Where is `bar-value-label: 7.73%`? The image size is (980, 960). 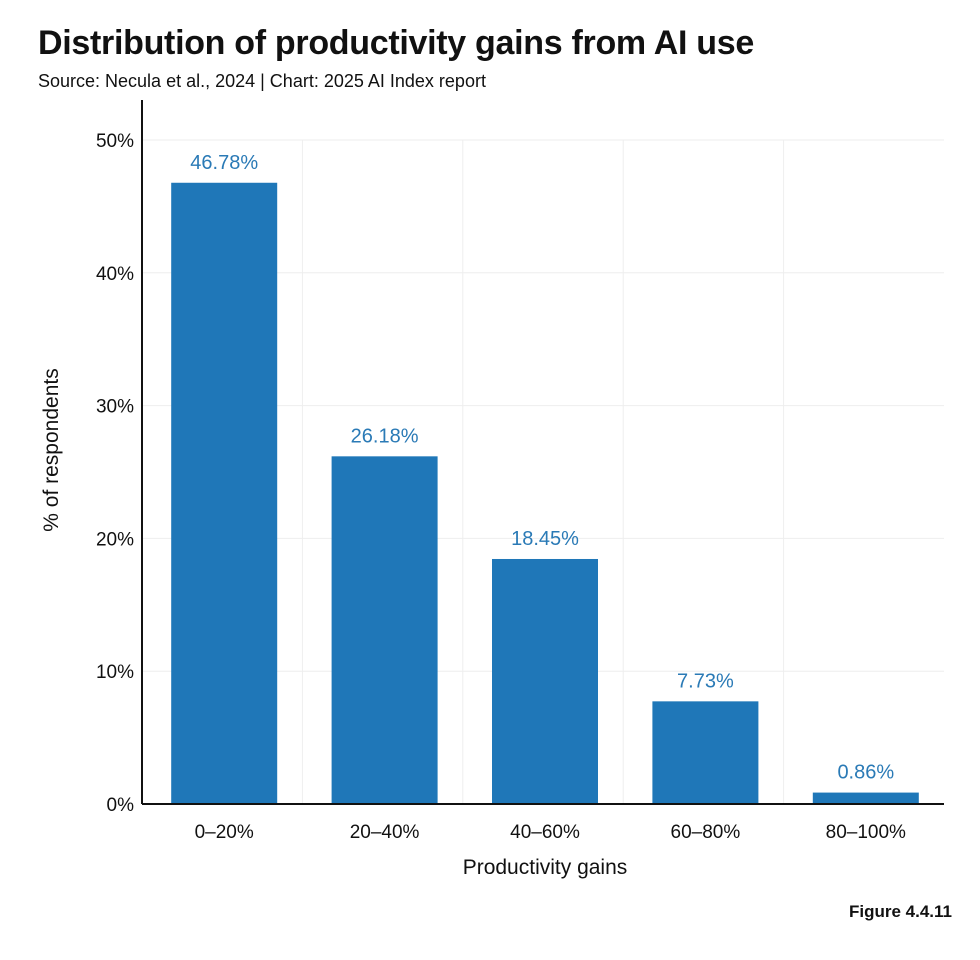
bar-value-label: 7.73% is located at coordinates (705, 681).